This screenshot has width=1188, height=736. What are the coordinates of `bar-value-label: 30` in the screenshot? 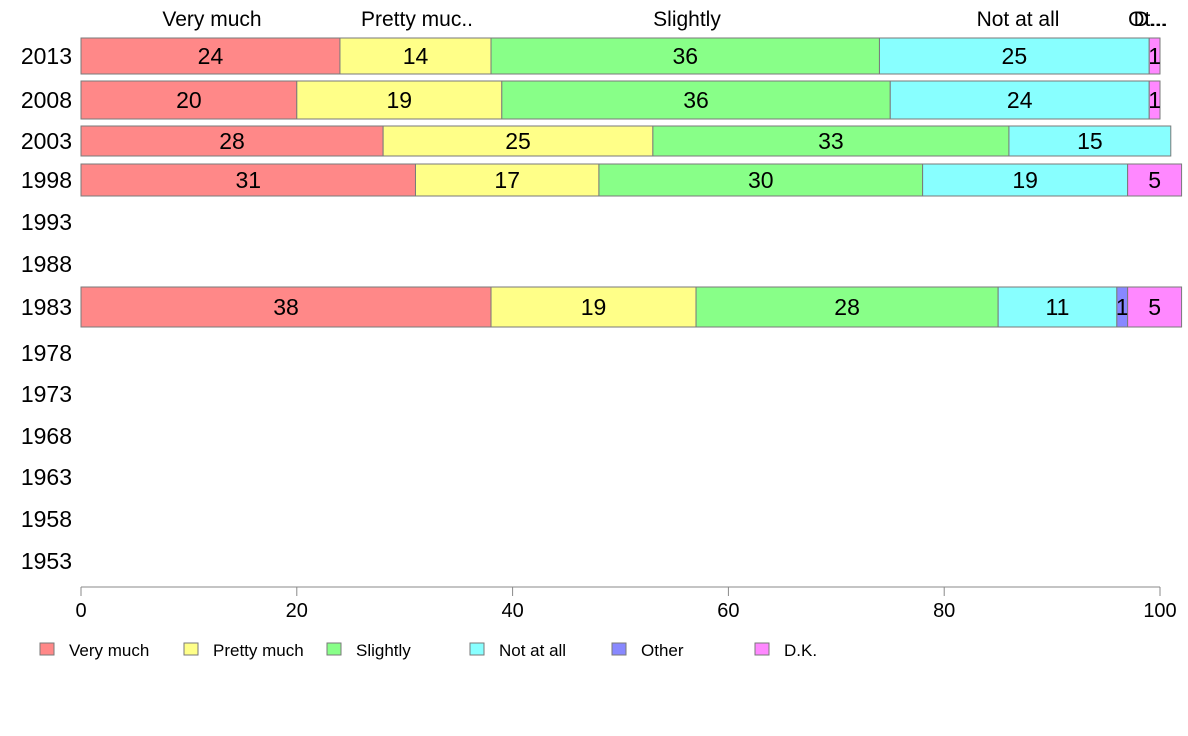 It's located at (761, 180).